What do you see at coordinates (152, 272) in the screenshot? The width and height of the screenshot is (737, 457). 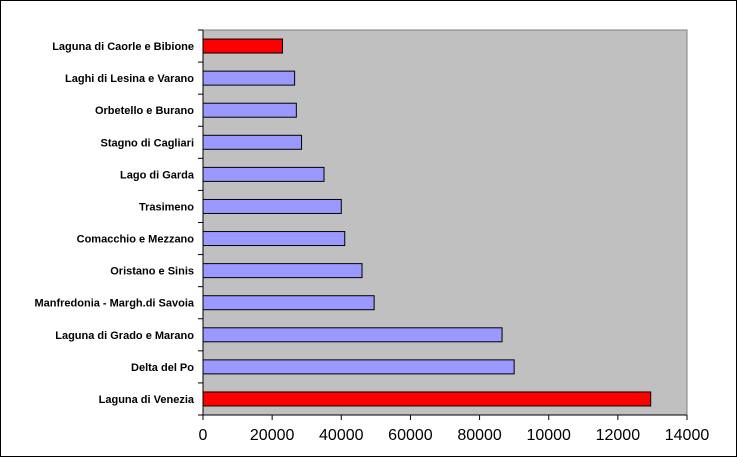 I see `category-label: Oristano e Sinis` at bounding box center [152, 272].